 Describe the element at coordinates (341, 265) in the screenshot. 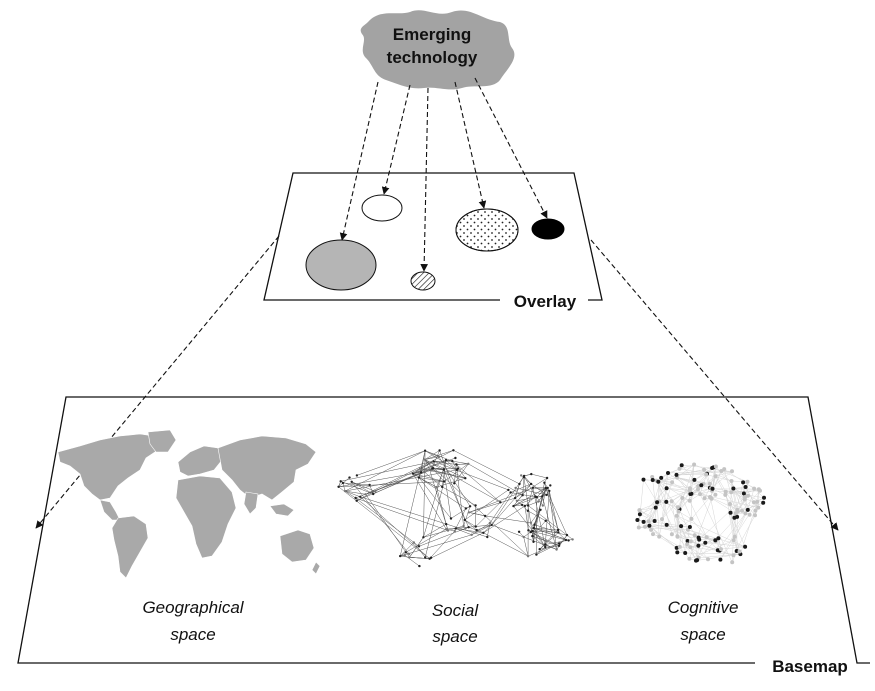

I see `large-gray-circle` at that location.